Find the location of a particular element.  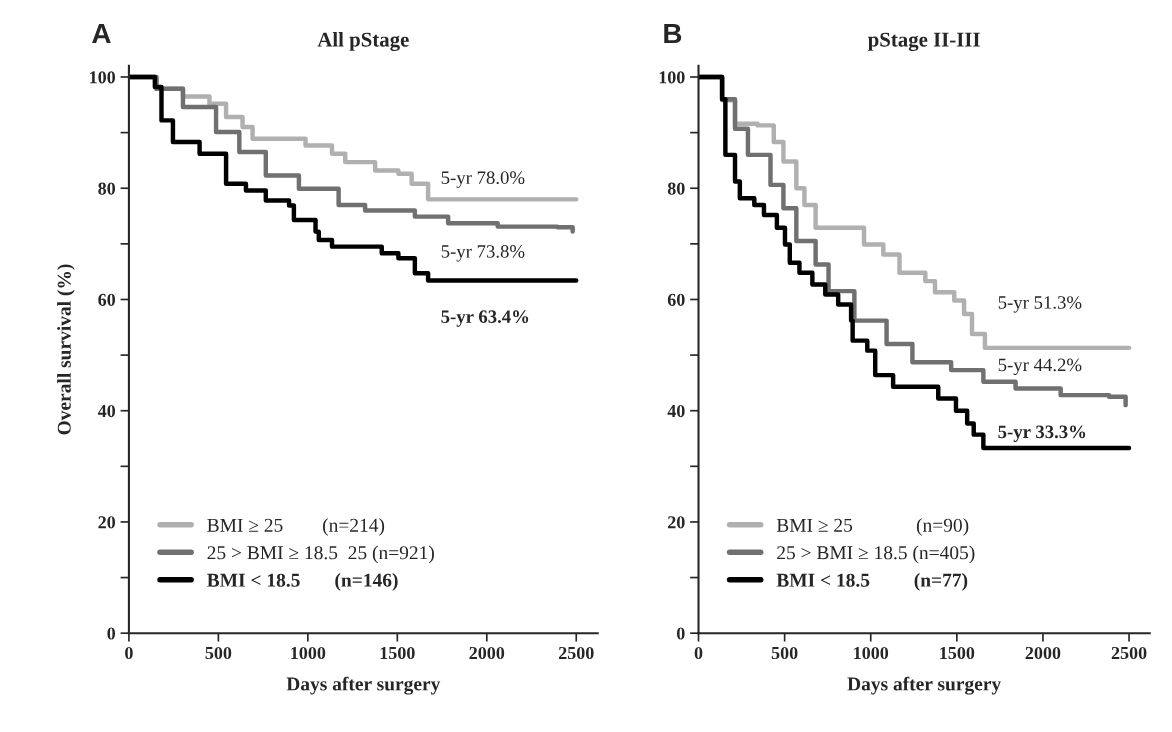

legend-label: 25 > BMI ≥ 18.5 25 (n=921) is located at coordinates (320, 554).